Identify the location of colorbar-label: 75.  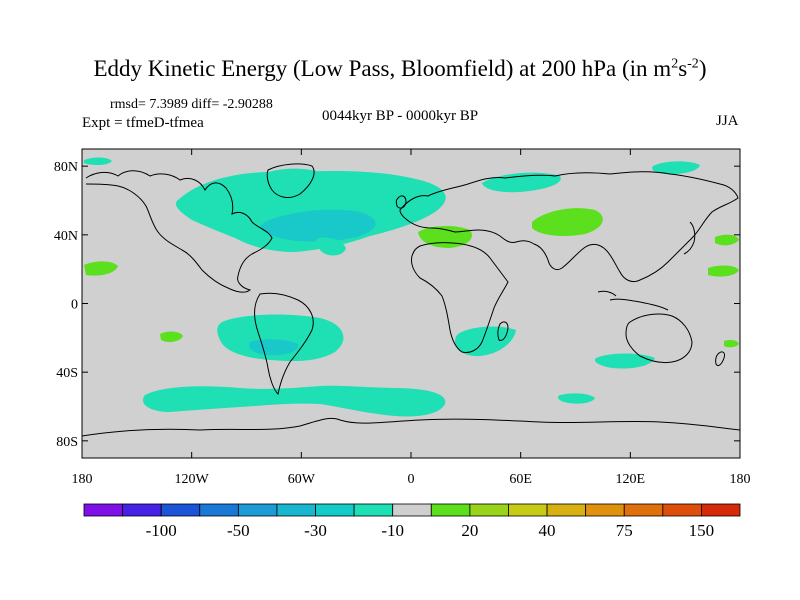
(624, 530).